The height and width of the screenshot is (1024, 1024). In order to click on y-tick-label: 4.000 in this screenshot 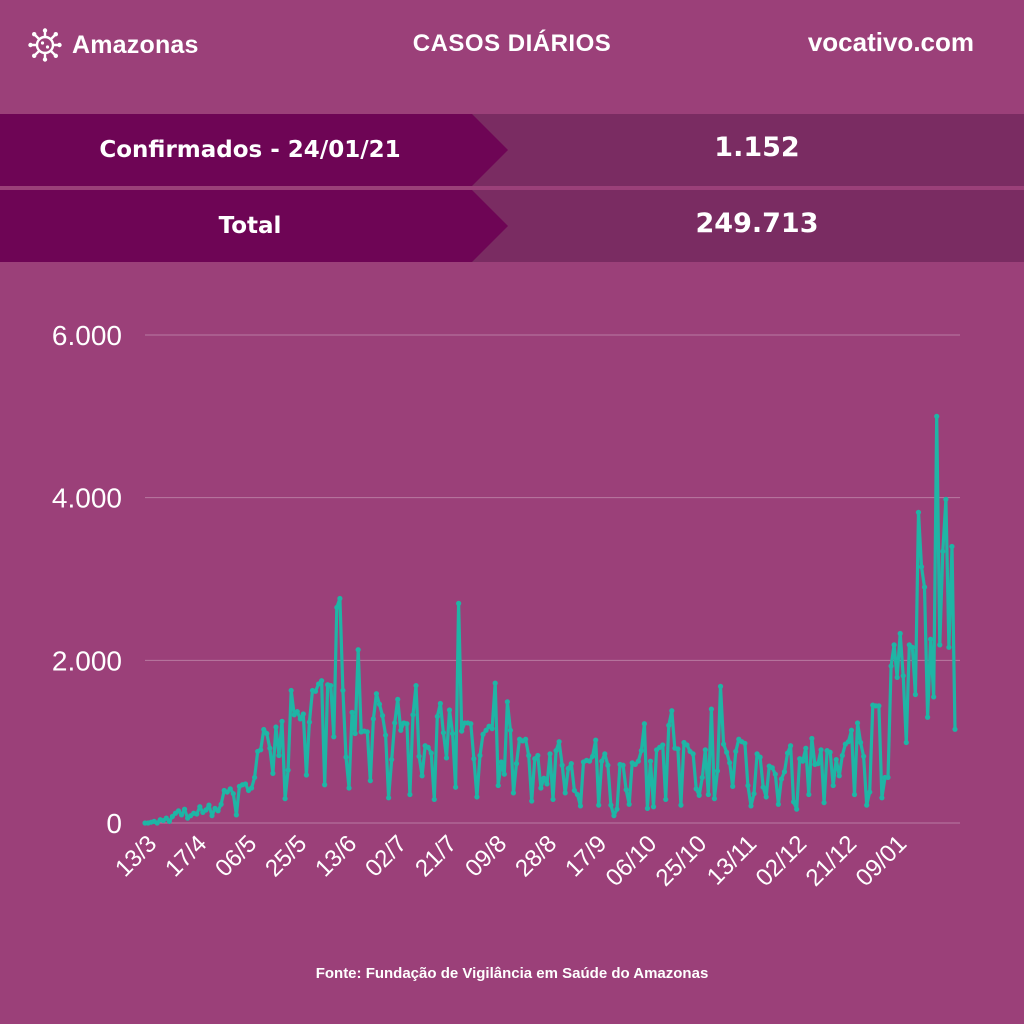, I will do `click(87, 498)`.